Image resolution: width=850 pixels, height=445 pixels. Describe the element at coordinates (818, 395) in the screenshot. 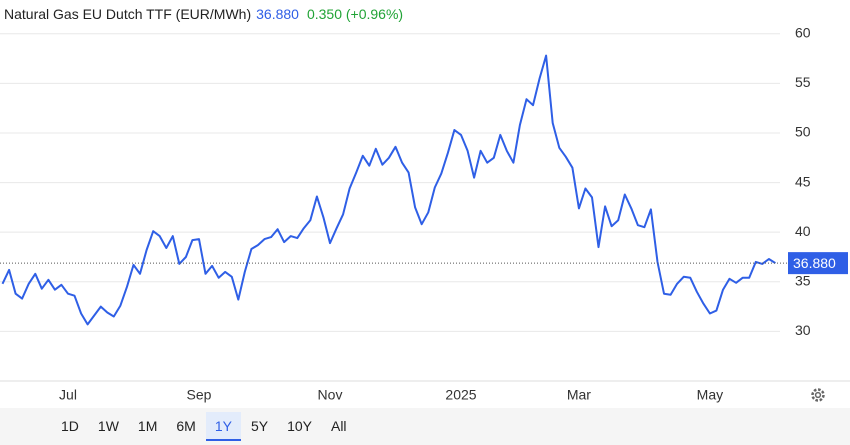

I see `settings-icon` at that location.